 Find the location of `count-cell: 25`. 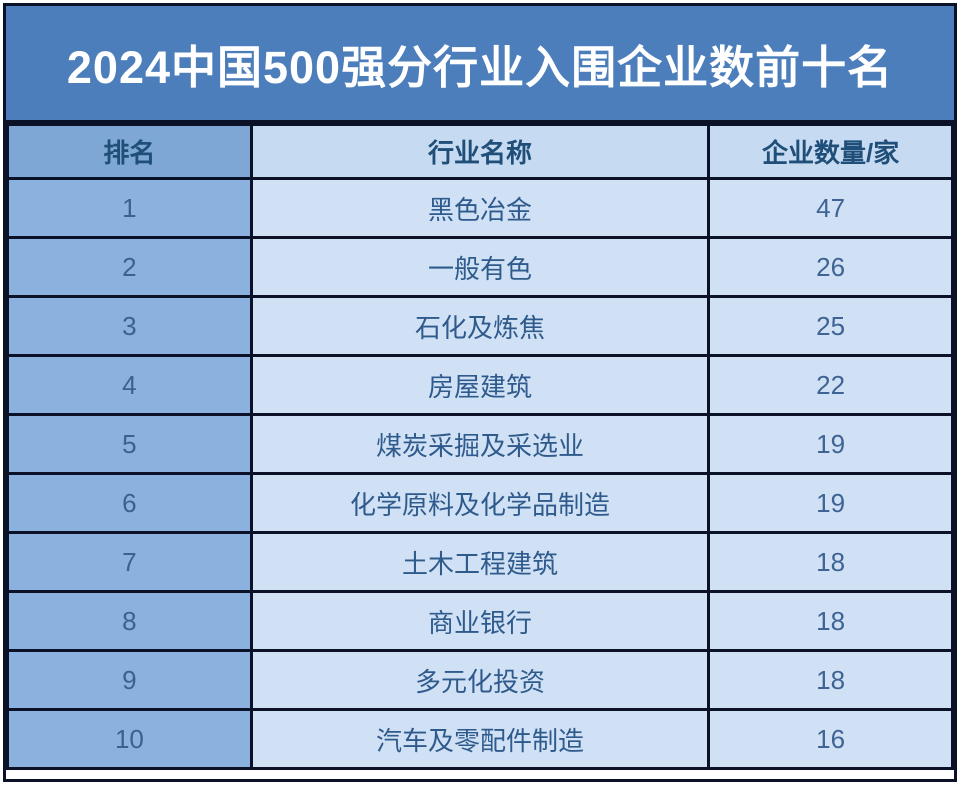

count-cell: 25 is located at coordinates (830, 326).